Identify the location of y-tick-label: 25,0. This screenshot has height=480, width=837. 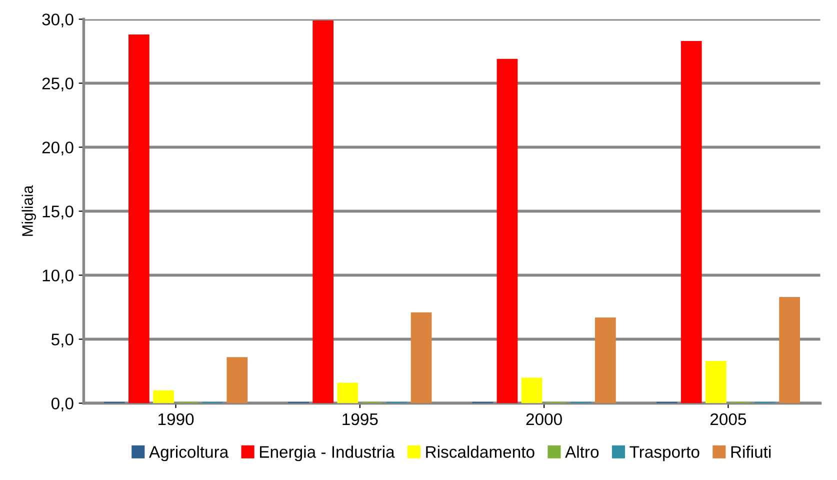
(58, 85).